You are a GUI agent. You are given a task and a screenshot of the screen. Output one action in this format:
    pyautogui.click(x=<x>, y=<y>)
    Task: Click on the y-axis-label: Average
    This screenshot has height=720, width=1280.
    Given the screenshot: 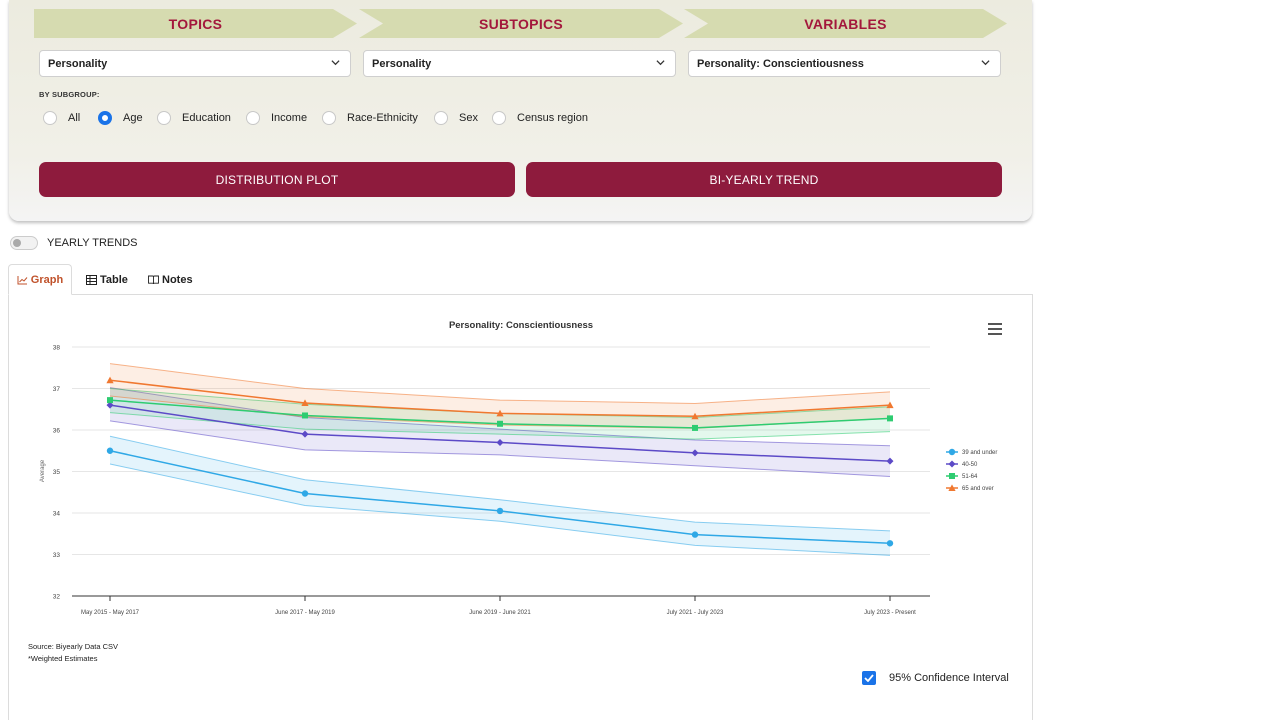 What is the action you would take?
    pyautogui.click(x=43, y=470)
    